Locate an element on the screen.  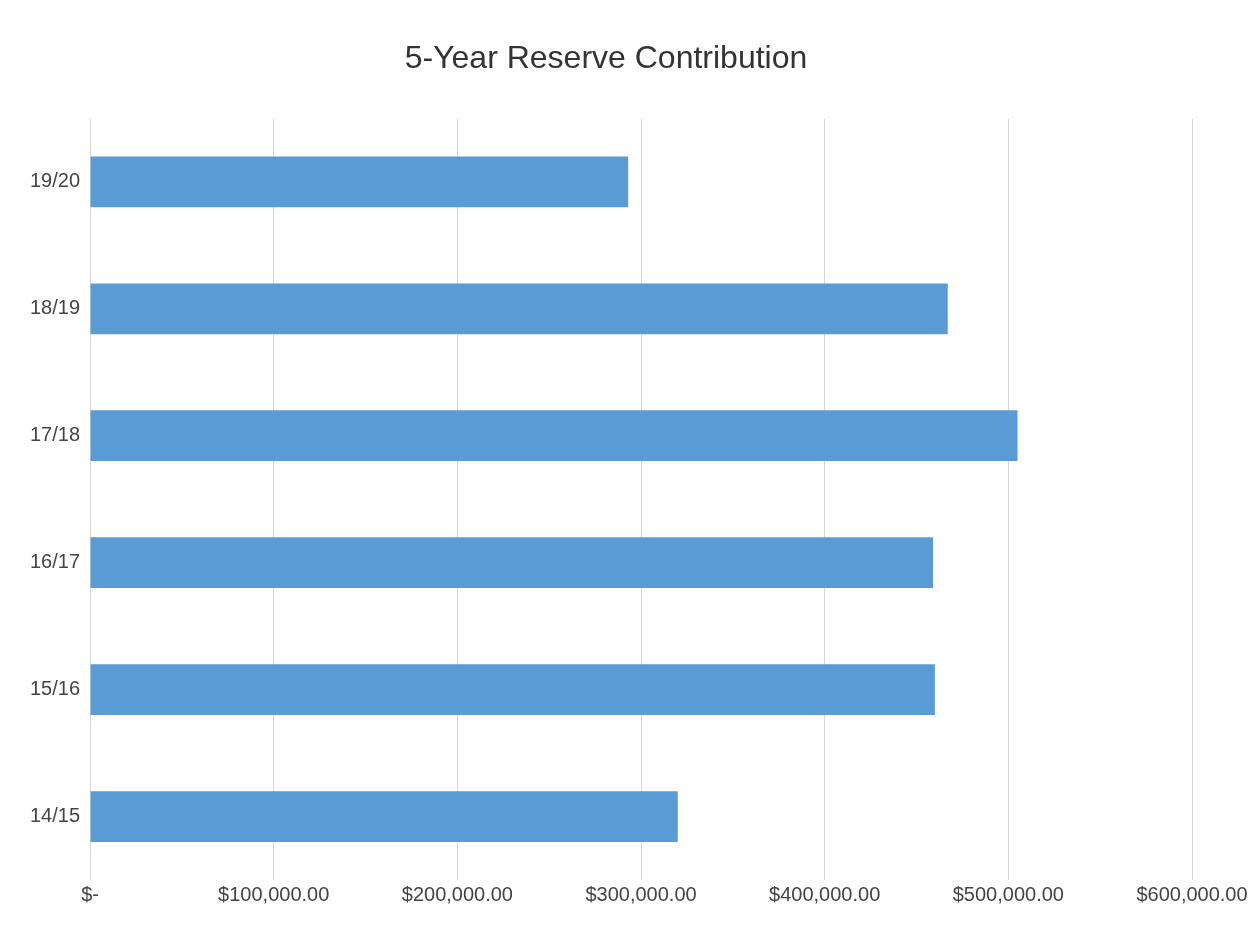
x-tick-label: $500,000.00 is located at coordinates (1008, 893).